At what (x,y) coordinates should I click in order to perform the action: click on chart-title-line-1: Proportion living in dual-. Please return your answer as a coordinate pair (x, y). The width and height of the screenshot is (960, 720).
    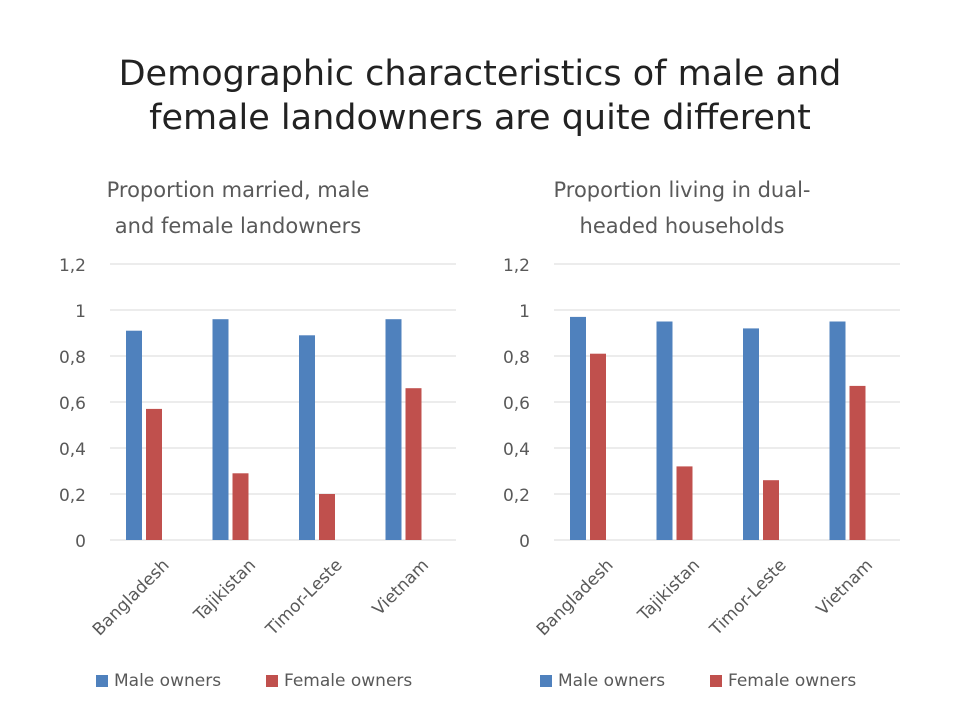
    Looking at the image, I should click on (682, 190).